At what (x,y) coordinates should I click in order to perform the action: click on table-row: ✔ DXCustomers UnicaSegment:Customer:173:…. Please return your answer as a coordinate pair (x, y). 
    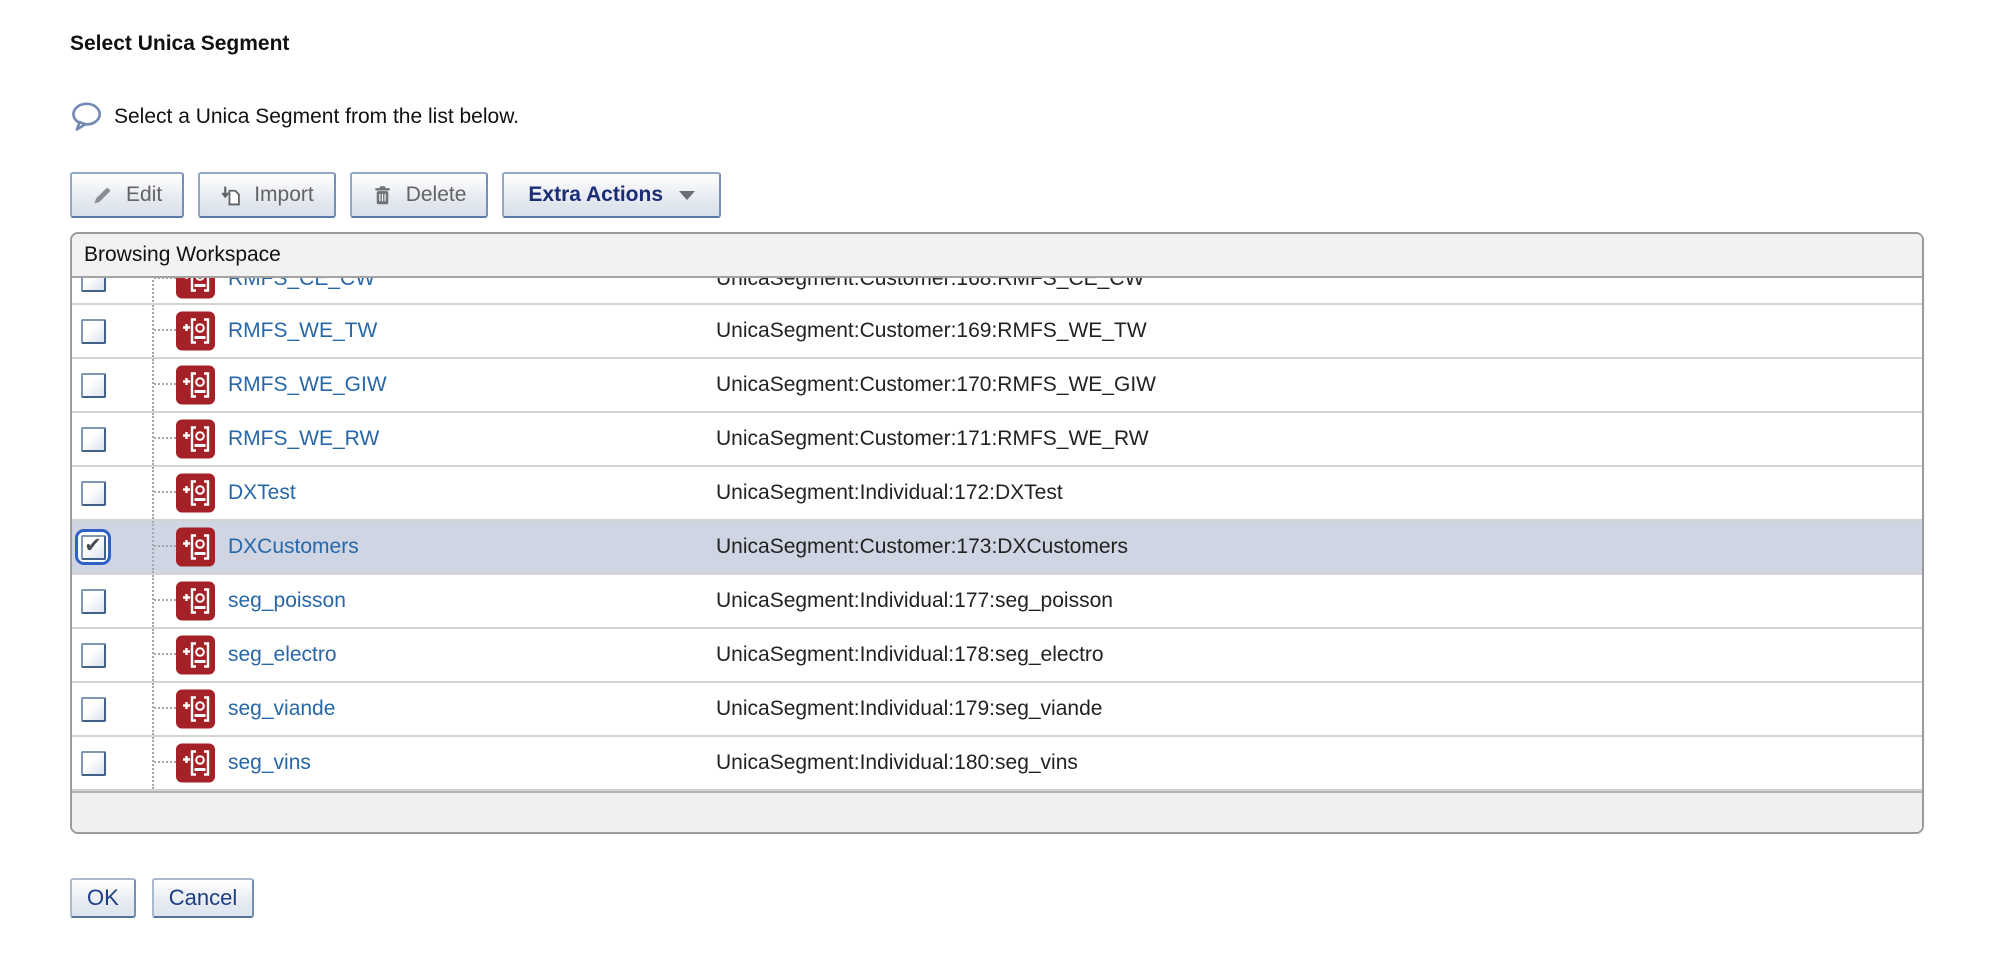
    Looking at the image, I should click on (997, 548).